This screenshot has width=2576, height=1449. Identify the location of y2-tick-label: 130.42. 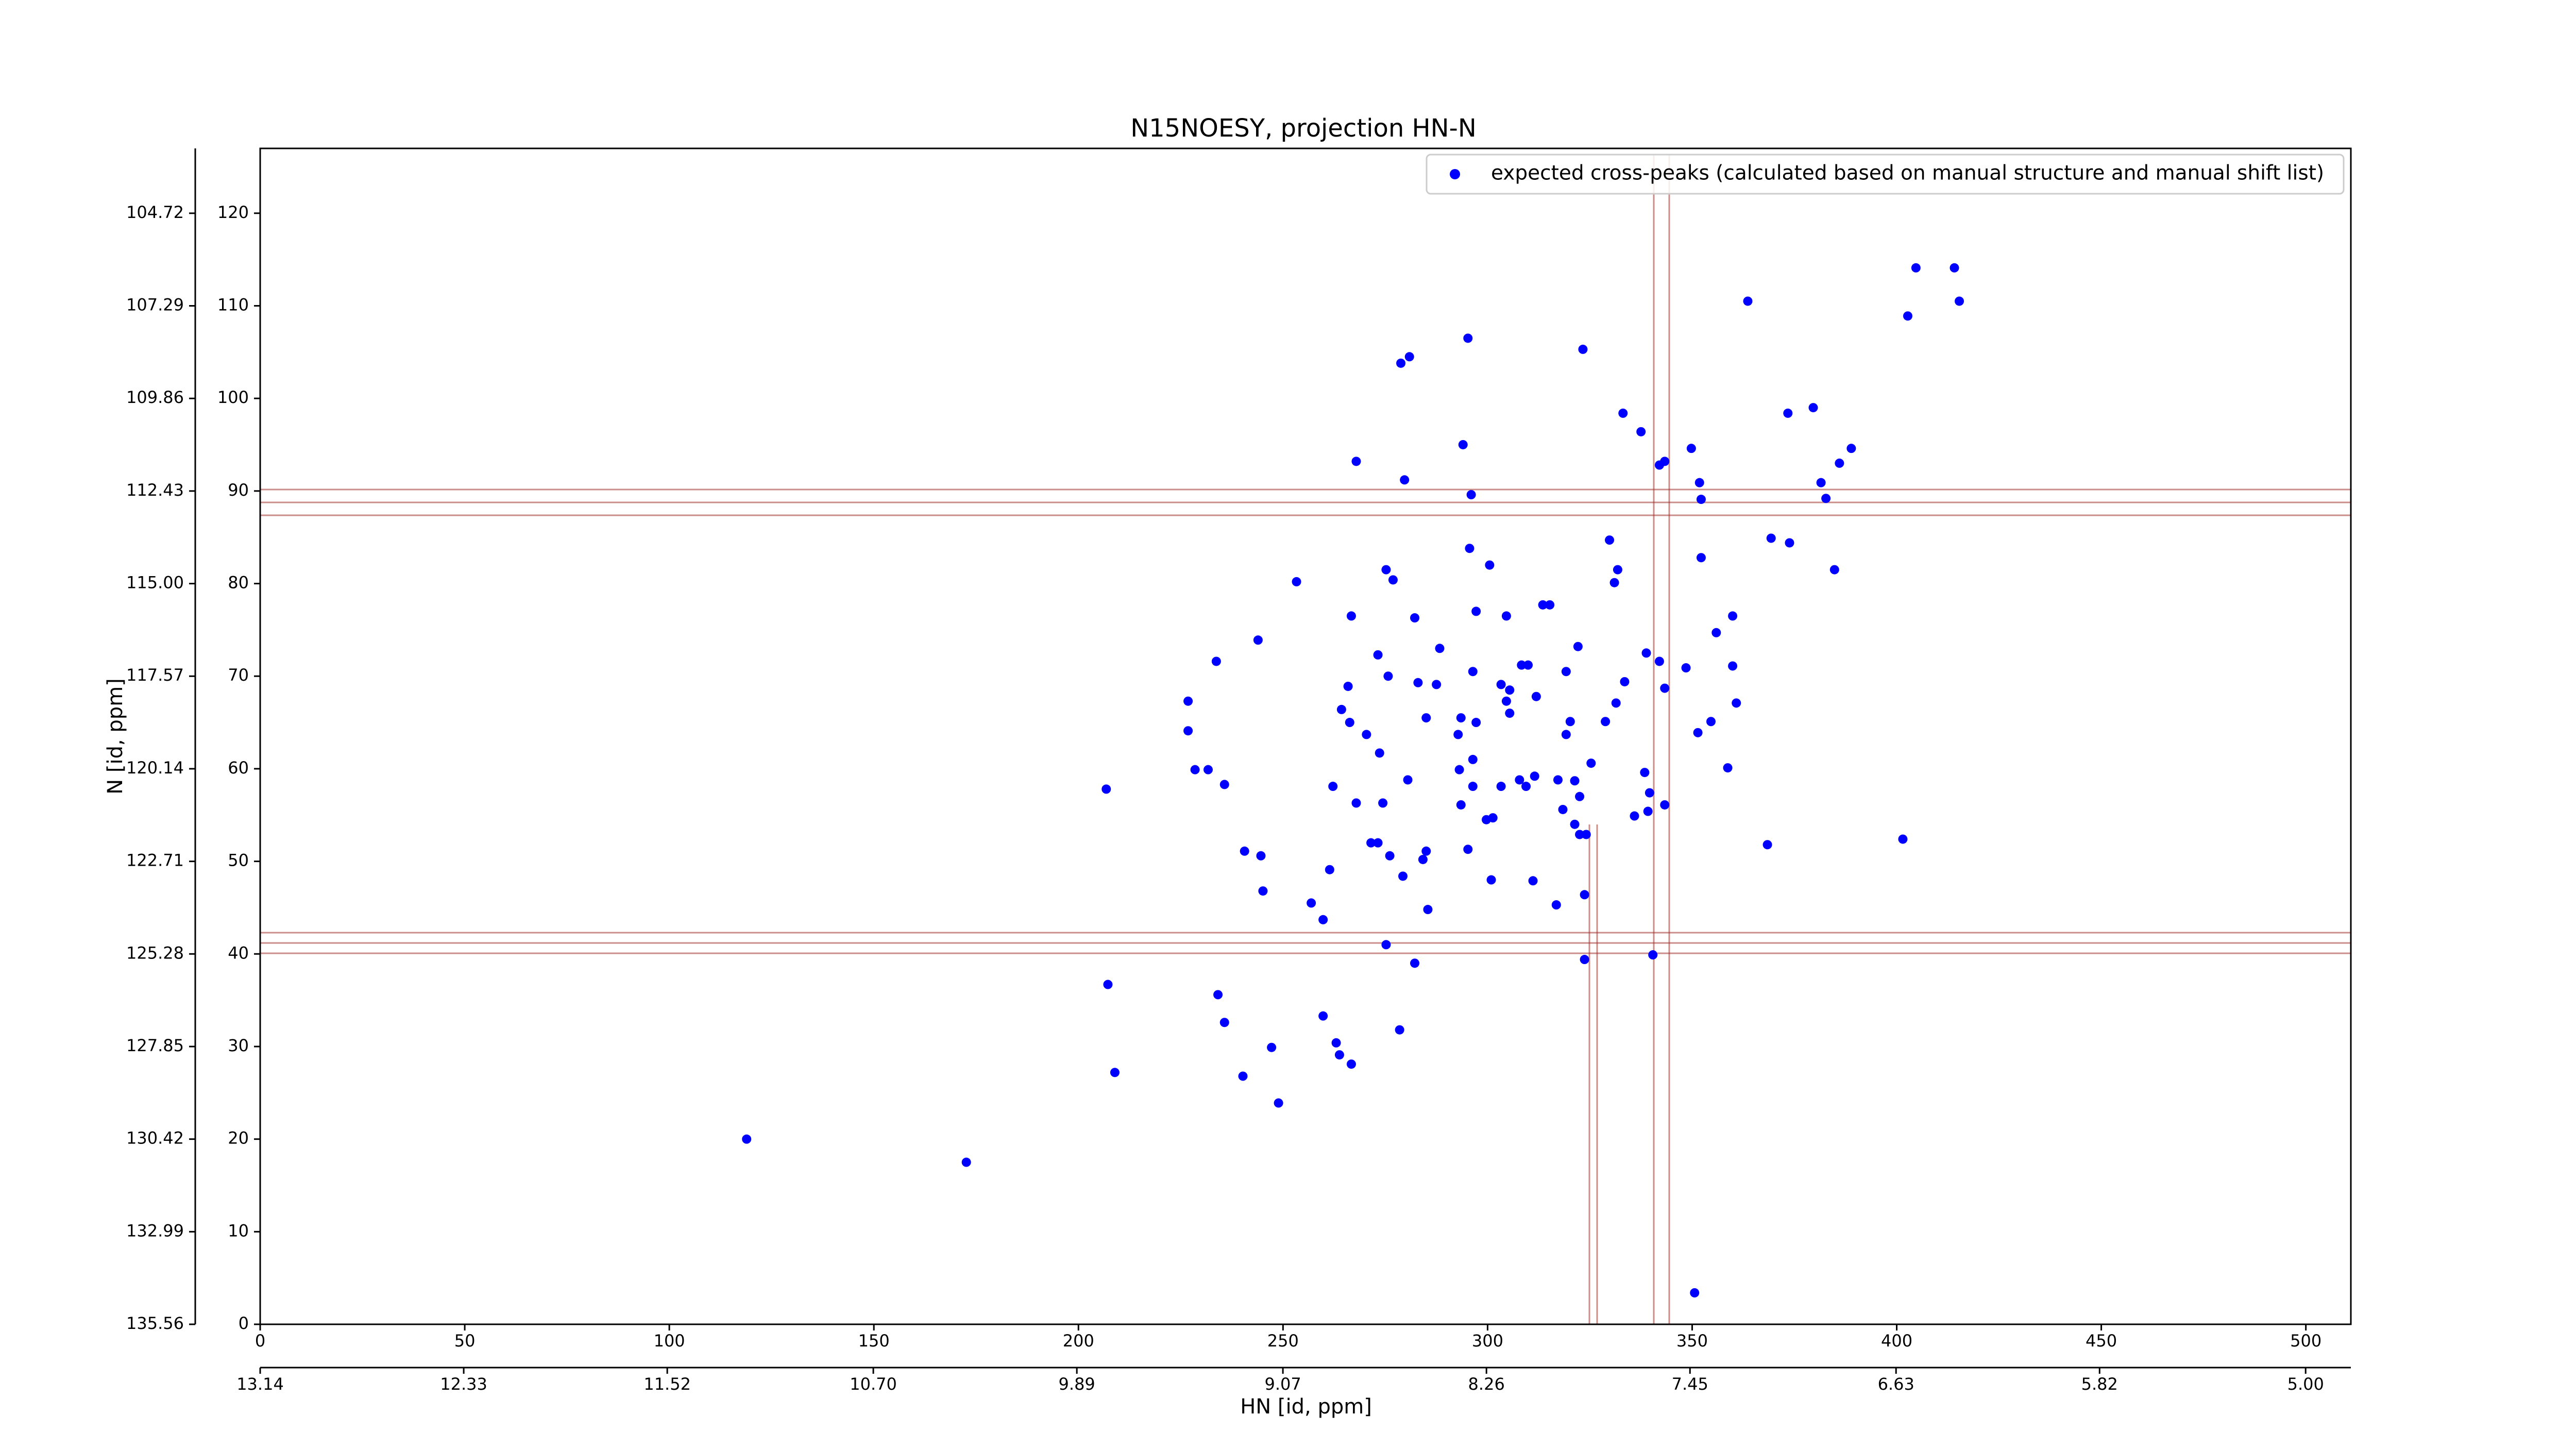
(155, 1138).